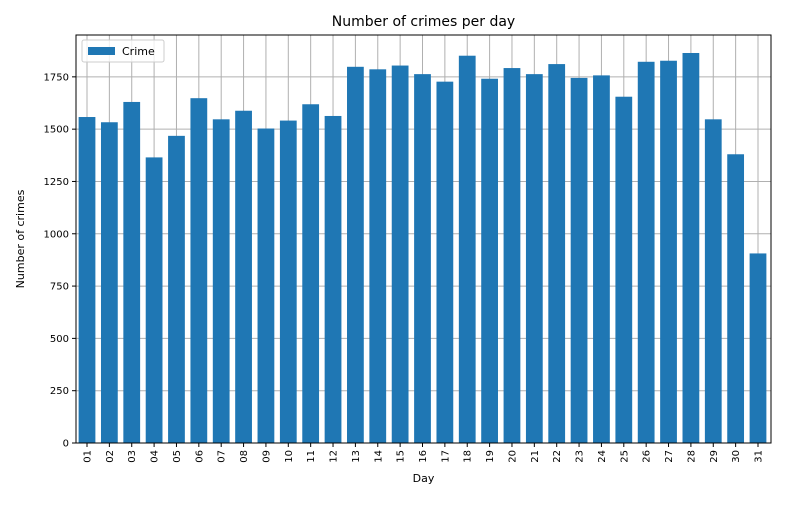 The height and width of the screenshot is (514, 804). I want to click on x-tick-label: 25, so click(624, 456).